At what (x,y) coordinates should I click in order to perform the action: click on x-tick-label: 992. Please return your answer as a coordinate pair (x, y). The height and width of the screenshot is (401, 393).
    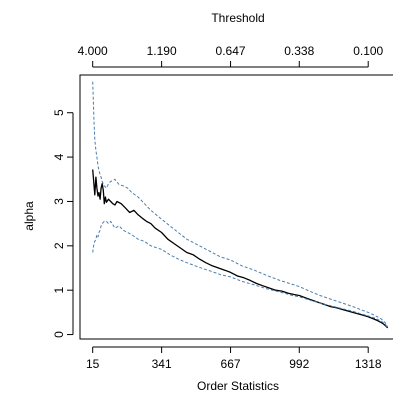
    Looking at the image, I should click on (299, 364).